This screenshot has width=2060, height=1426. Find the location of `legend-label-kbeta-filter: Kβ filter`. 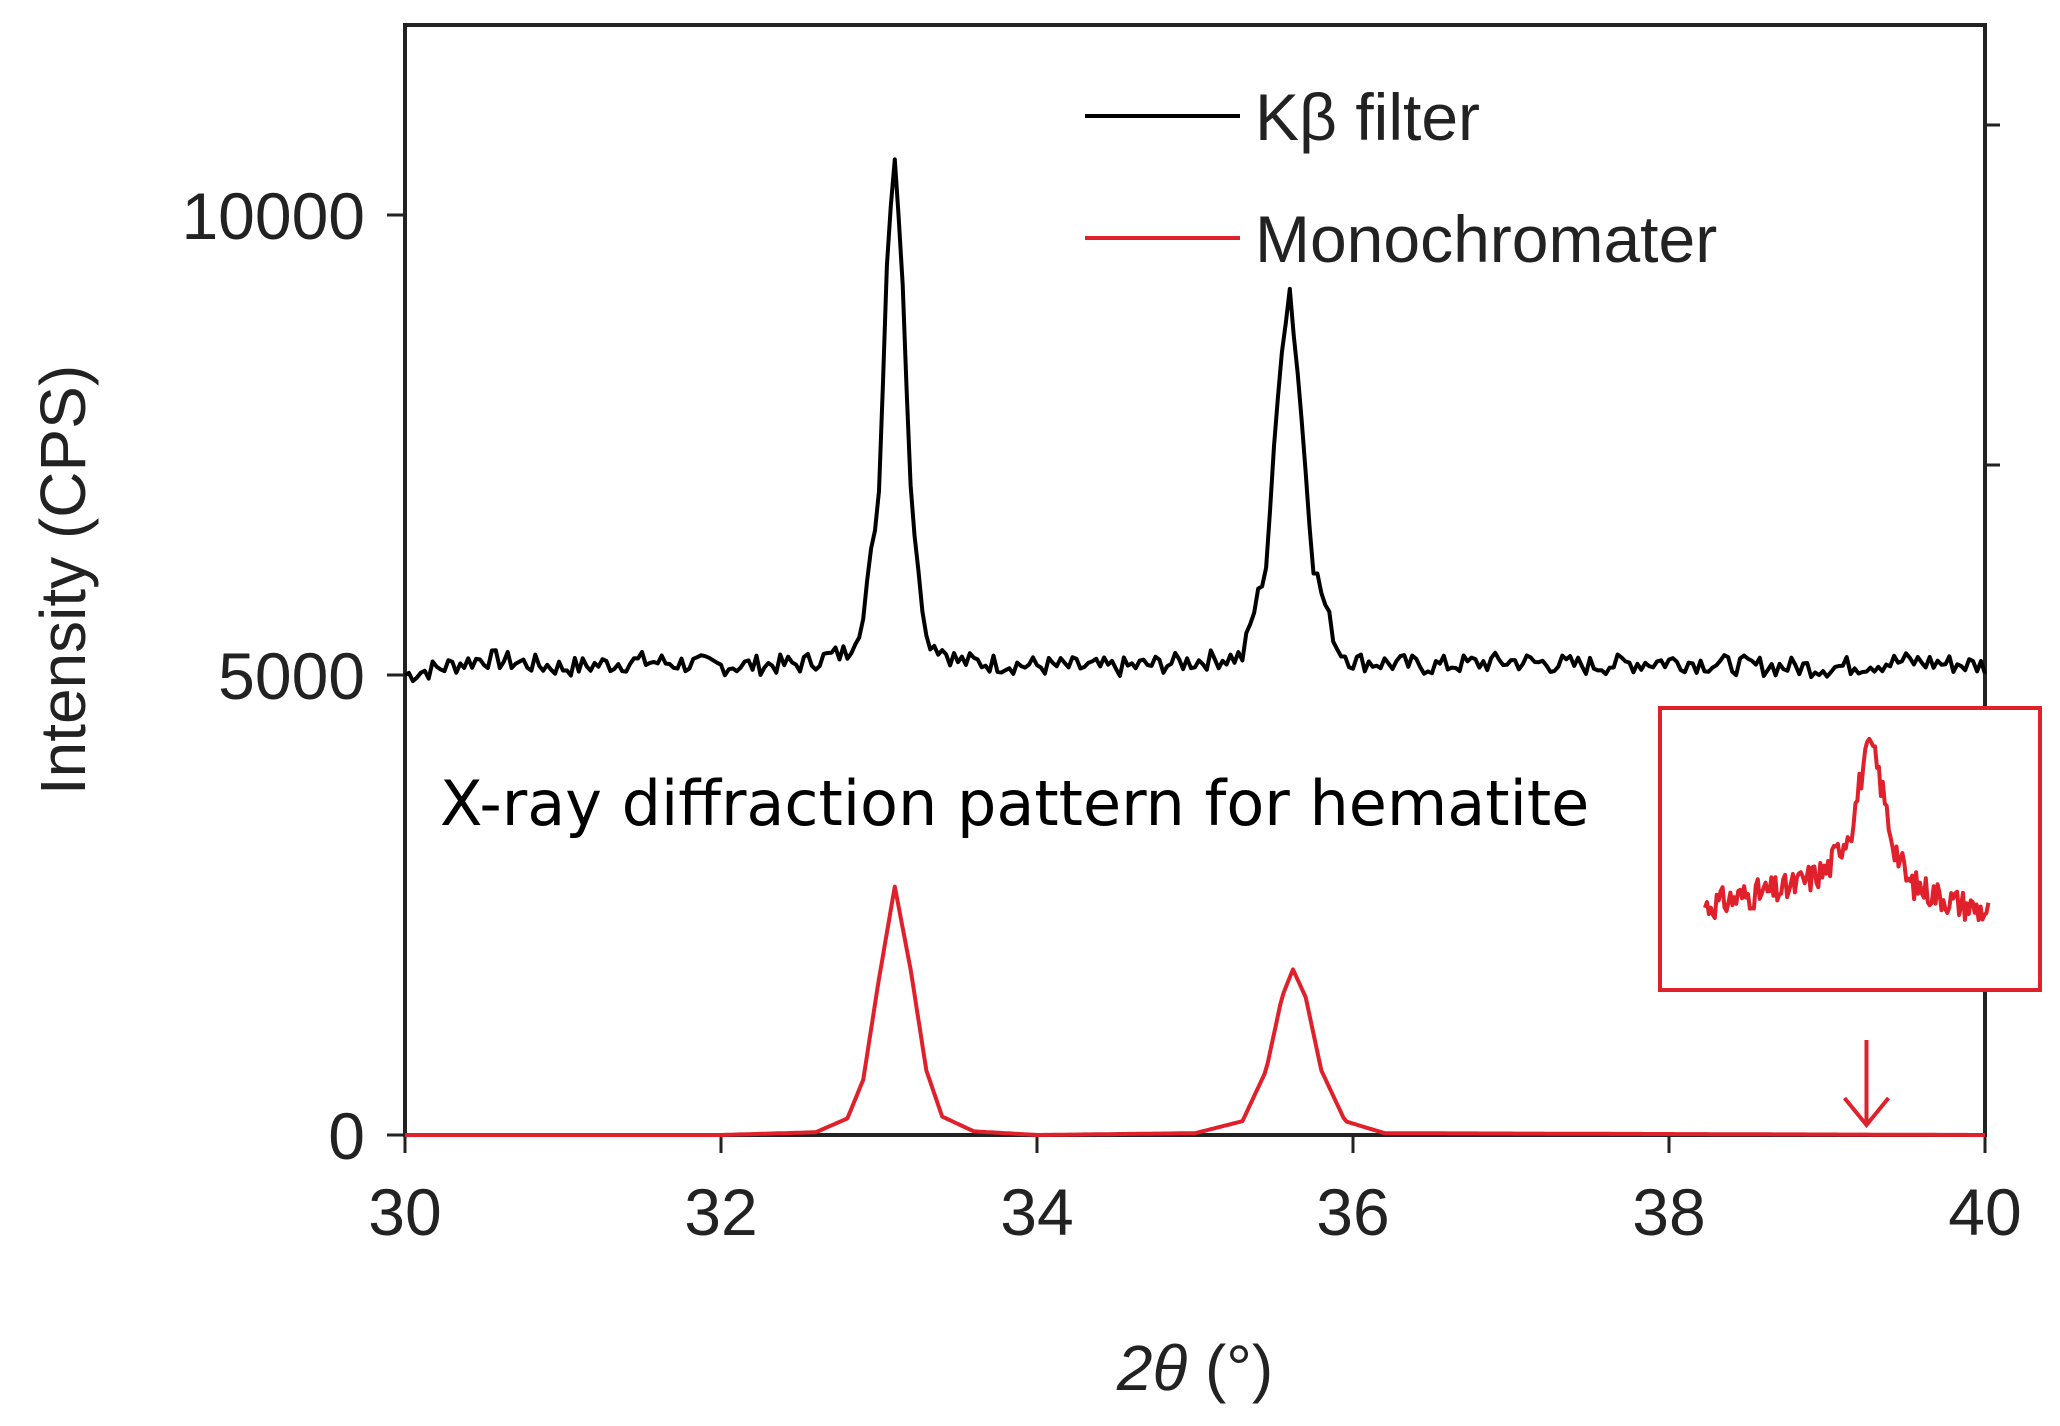

legend-label-kbeta-filter: Kβ filter is located at coordinates (1367, 117).